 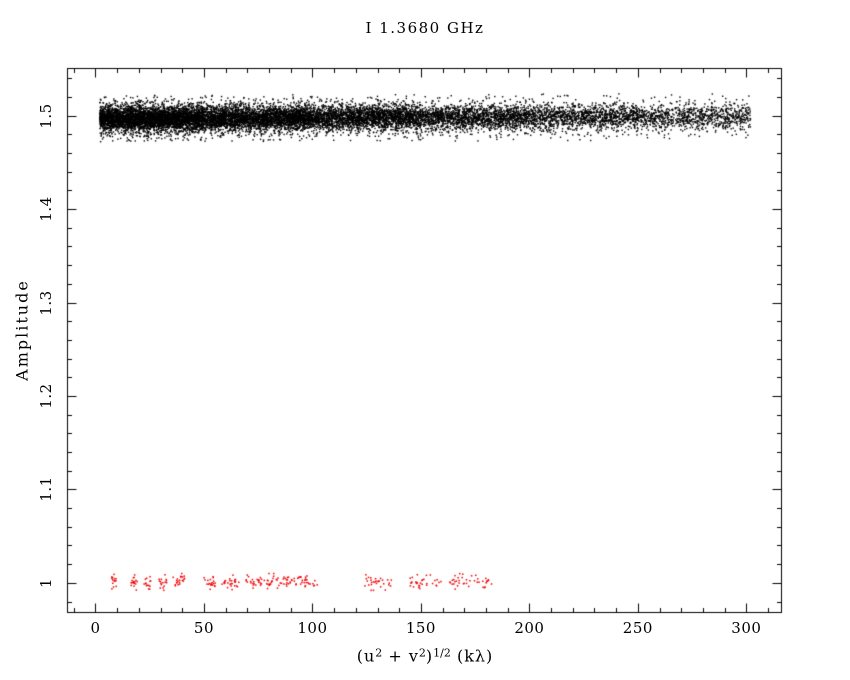 What do you see at coordinates (420, 628) in the screenshot?
I see `x-tick-label: 150` at bounding box center [420, 628].